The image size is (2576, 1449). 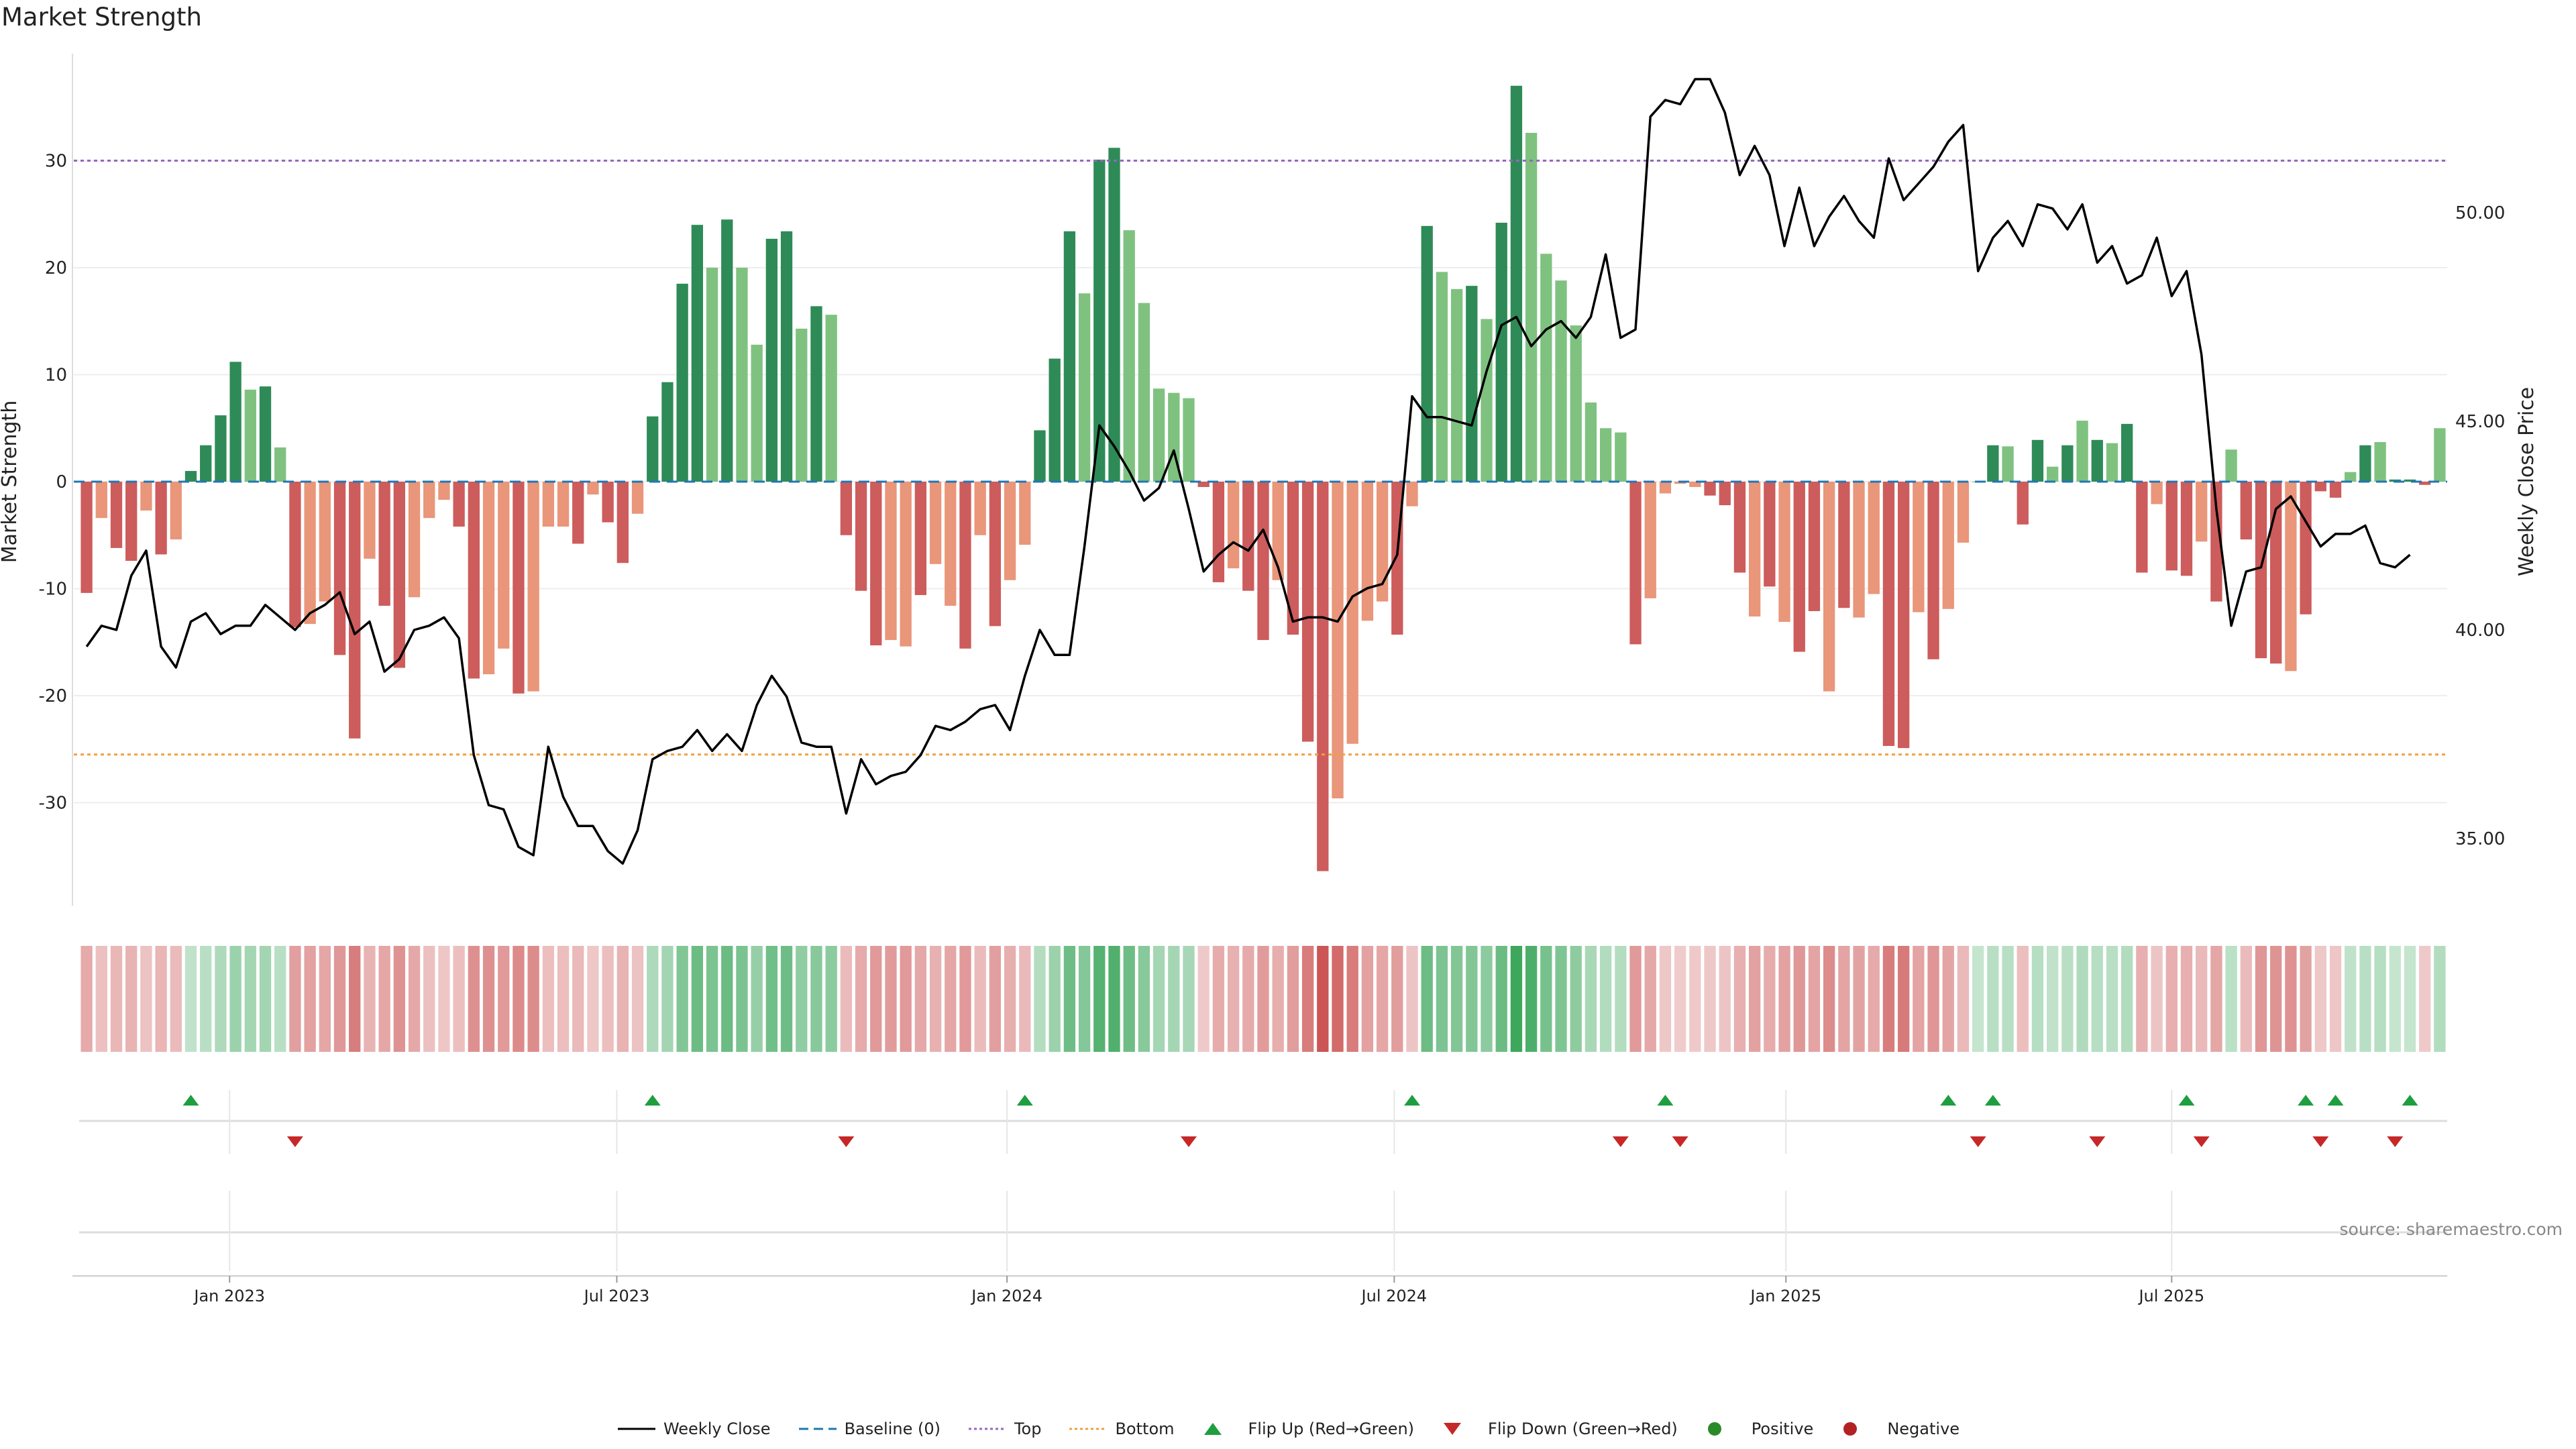 What do you see at coordinates (101, 17) in the screenshot?
I see `chart-title: Market Strength` at bounding box center [101, 17].